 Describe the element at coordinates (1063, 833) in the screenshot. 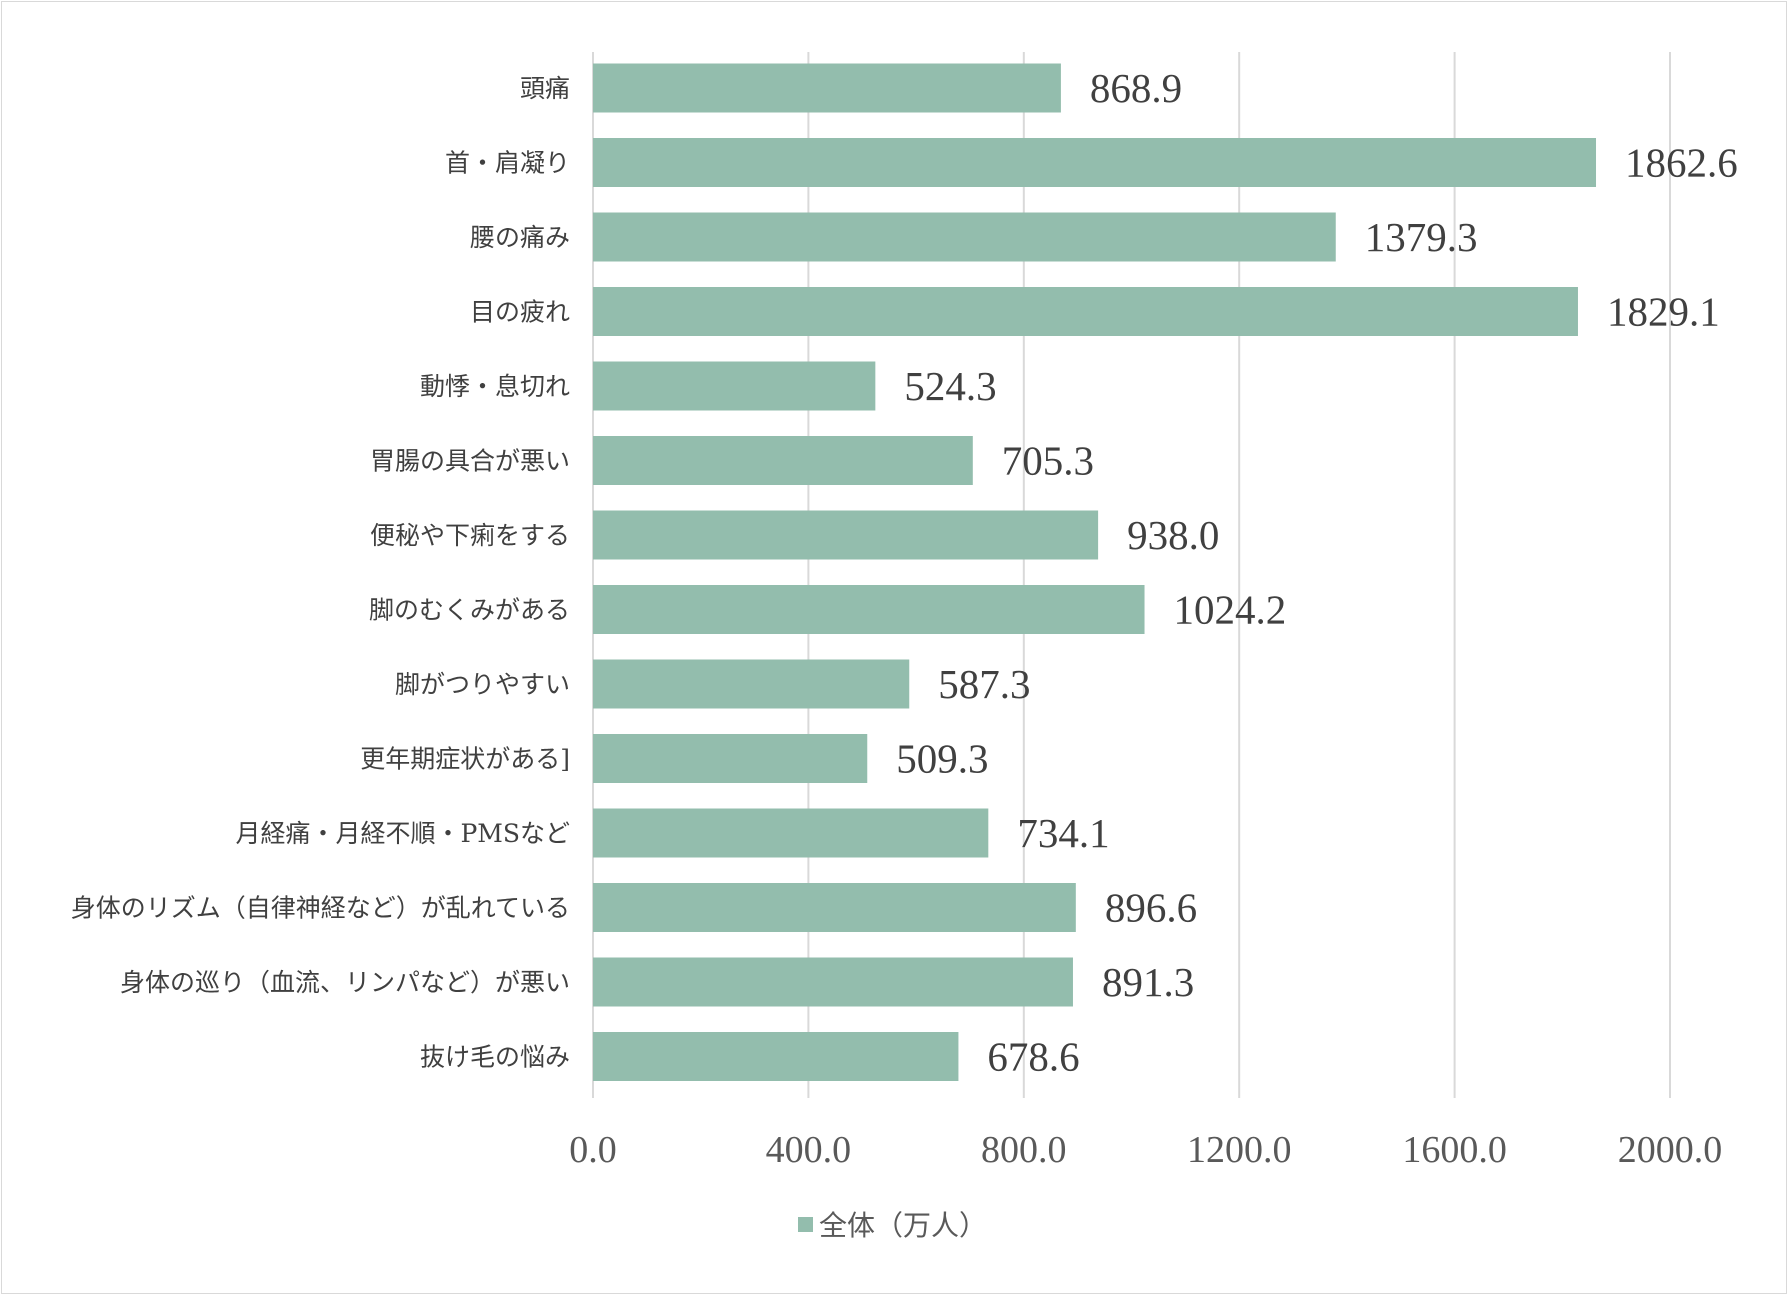

I see `value-label: 734.1` at that location.